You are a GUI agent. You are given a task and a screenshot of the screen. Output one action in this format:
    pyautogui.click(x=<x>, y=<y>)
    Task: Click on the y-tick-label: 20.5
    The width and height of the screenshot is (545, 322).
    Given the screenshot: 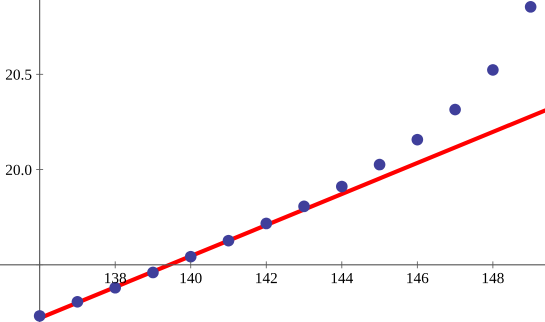 What is the action you would take?
    pyautogui.click(x=19, y=74)
    